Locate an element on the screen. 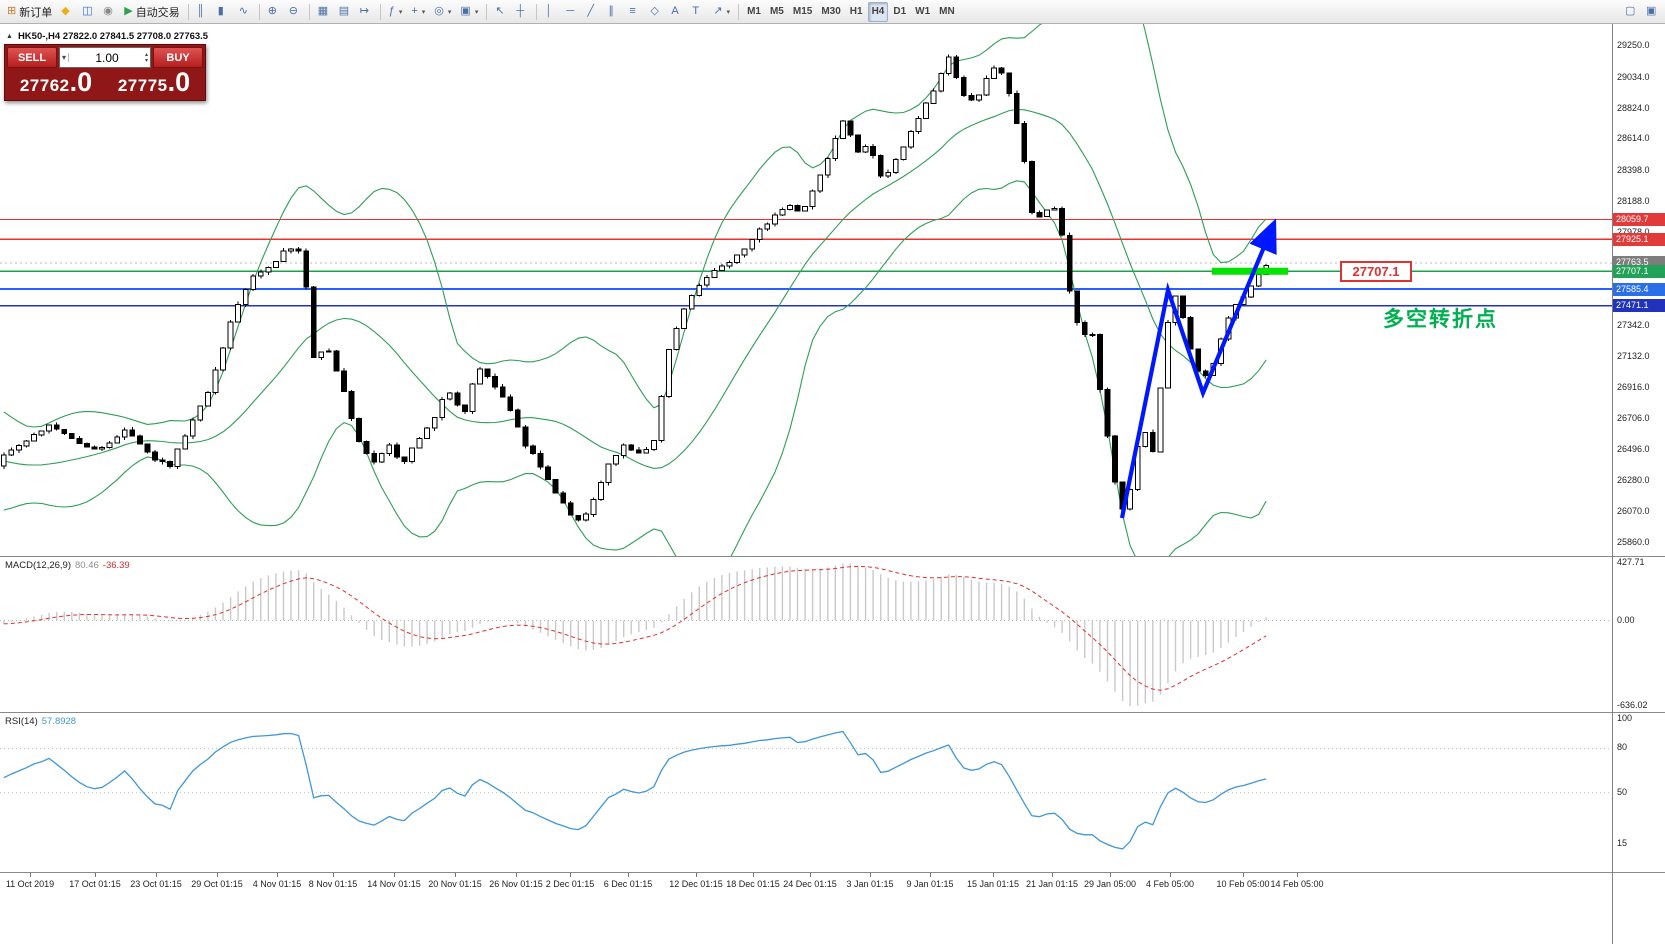 This screenshot has height=944, width=1665. arrow-tool-icon-dropdown-icon: ▾ is located at coordinates (728, 12).